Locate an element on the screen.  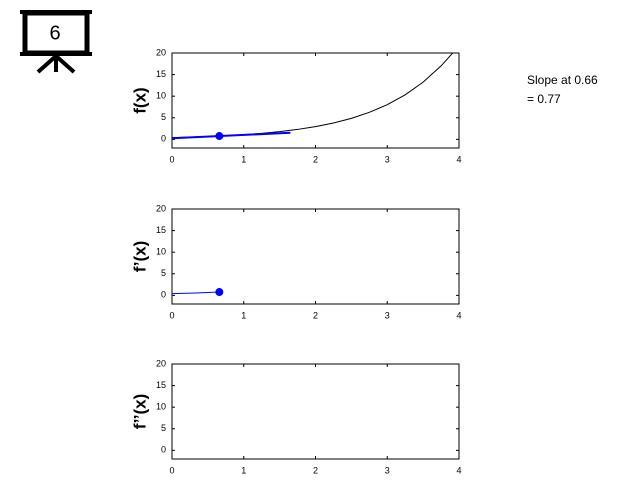
tangent-line is located at coordinates (231, 135).